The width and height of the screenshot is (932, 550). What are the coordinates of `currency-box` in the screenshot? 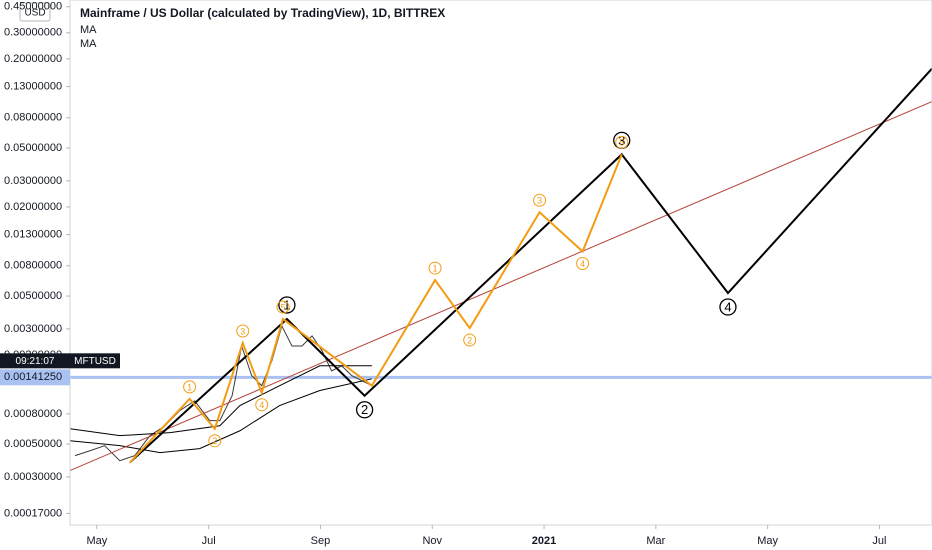 It's located at (35, 12).